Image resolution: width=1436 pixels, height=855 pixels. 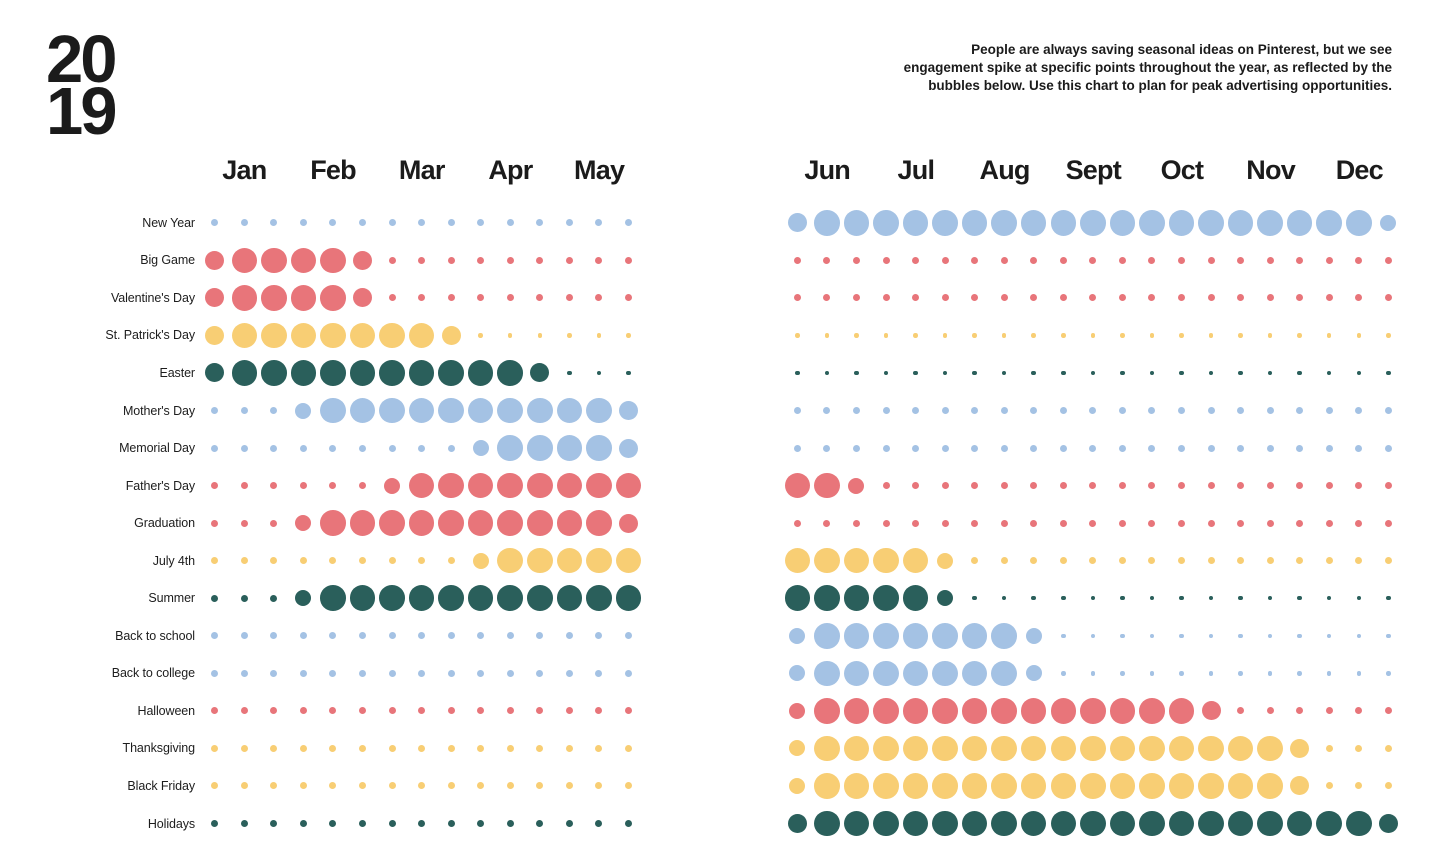 What do you see at coordinates (702, 261) in the screenshot?
I see `event-row-big-game: Big Game` at bounding box center [702, 261].